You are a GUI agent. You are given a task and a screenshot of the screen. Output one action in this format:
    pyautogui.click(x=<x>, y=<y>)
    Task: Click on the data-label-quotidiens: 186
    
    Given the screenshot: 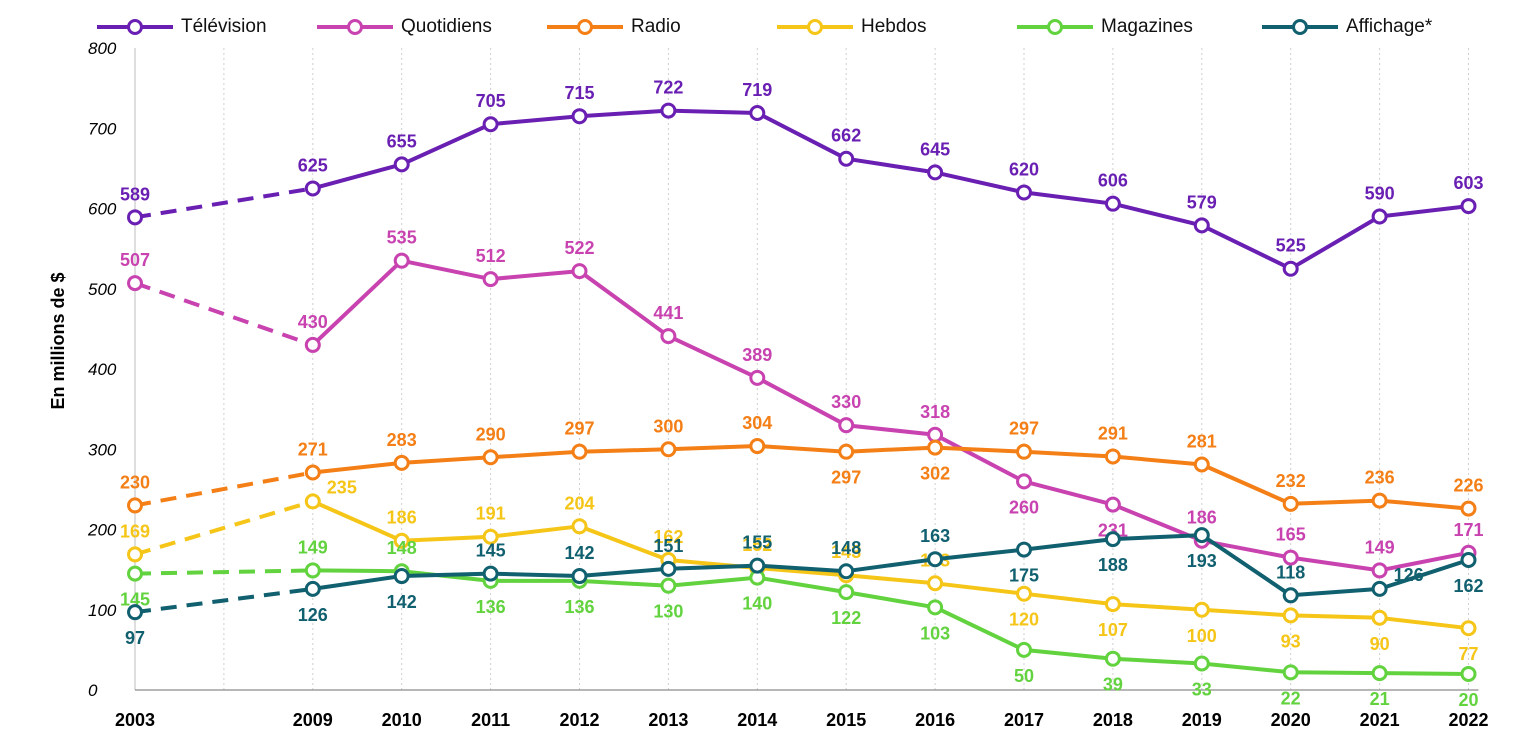 What is the action you would take?
    pyautogui.click(x=1202, y=518)
    